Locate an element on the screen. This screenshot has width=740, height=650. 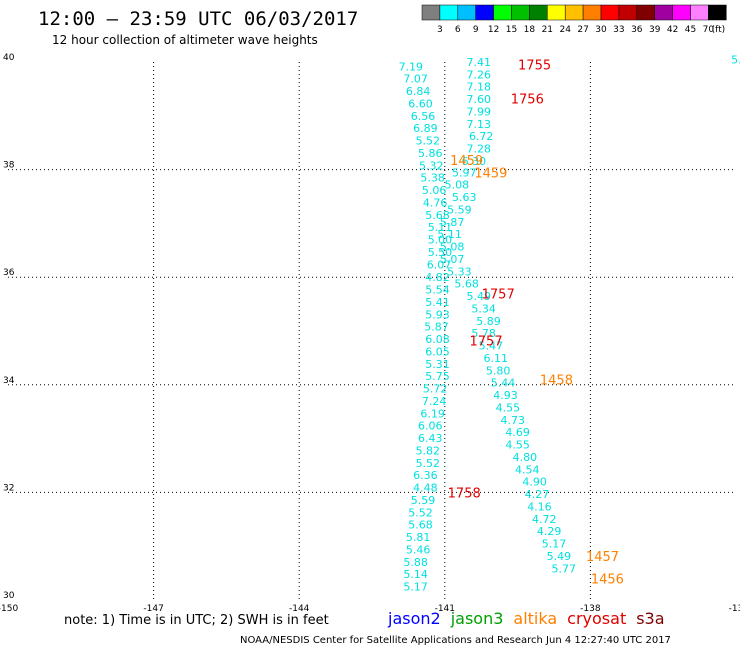
wave-height-value: 7.07 is located at coordinates (415, 79).